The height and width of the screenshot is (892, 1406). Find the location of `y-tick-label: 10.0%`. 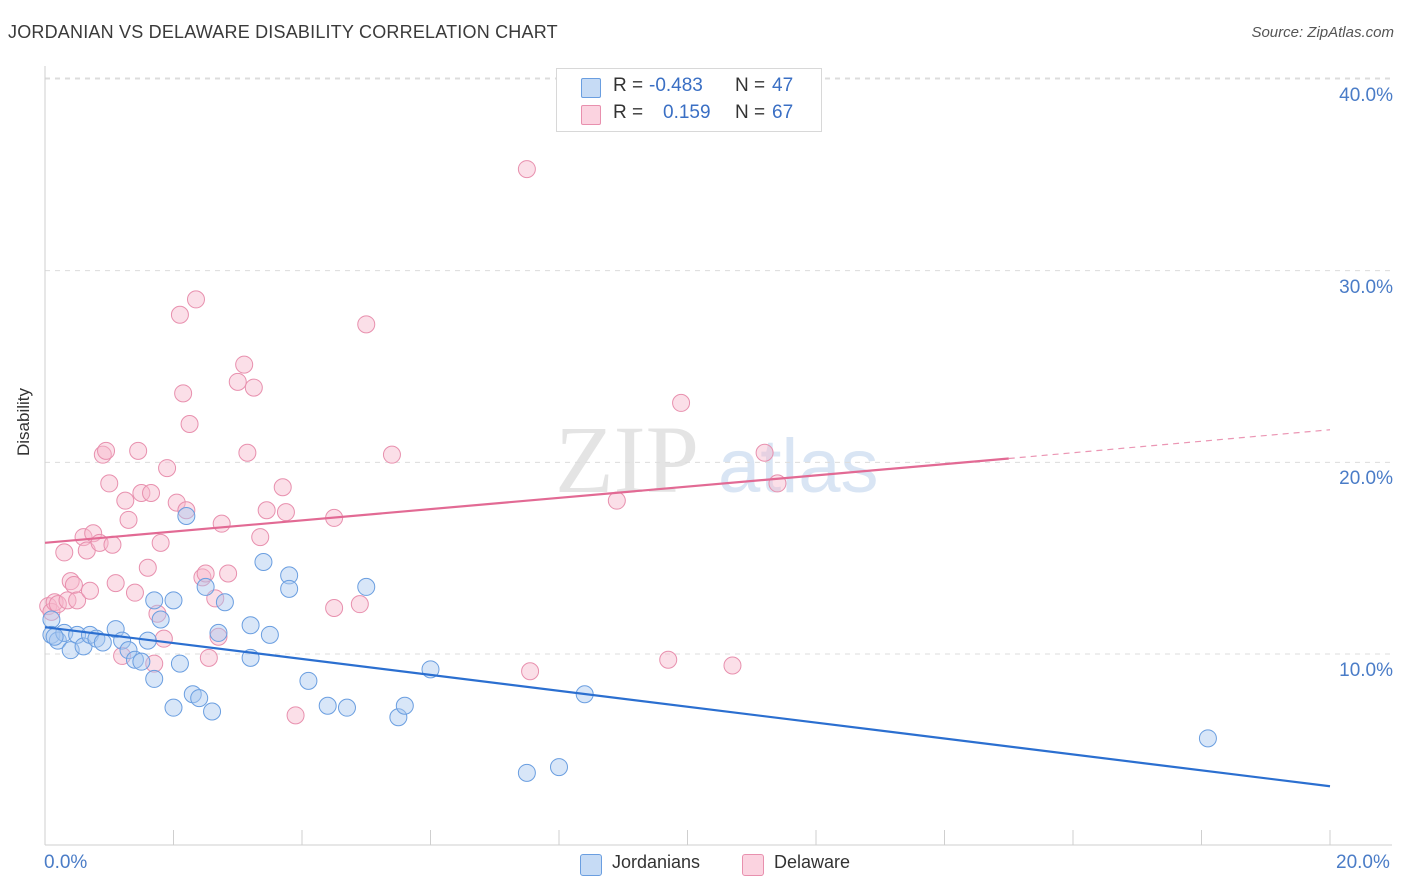

y-tick-label: 10.0% is located at coordinates (1366, 670).